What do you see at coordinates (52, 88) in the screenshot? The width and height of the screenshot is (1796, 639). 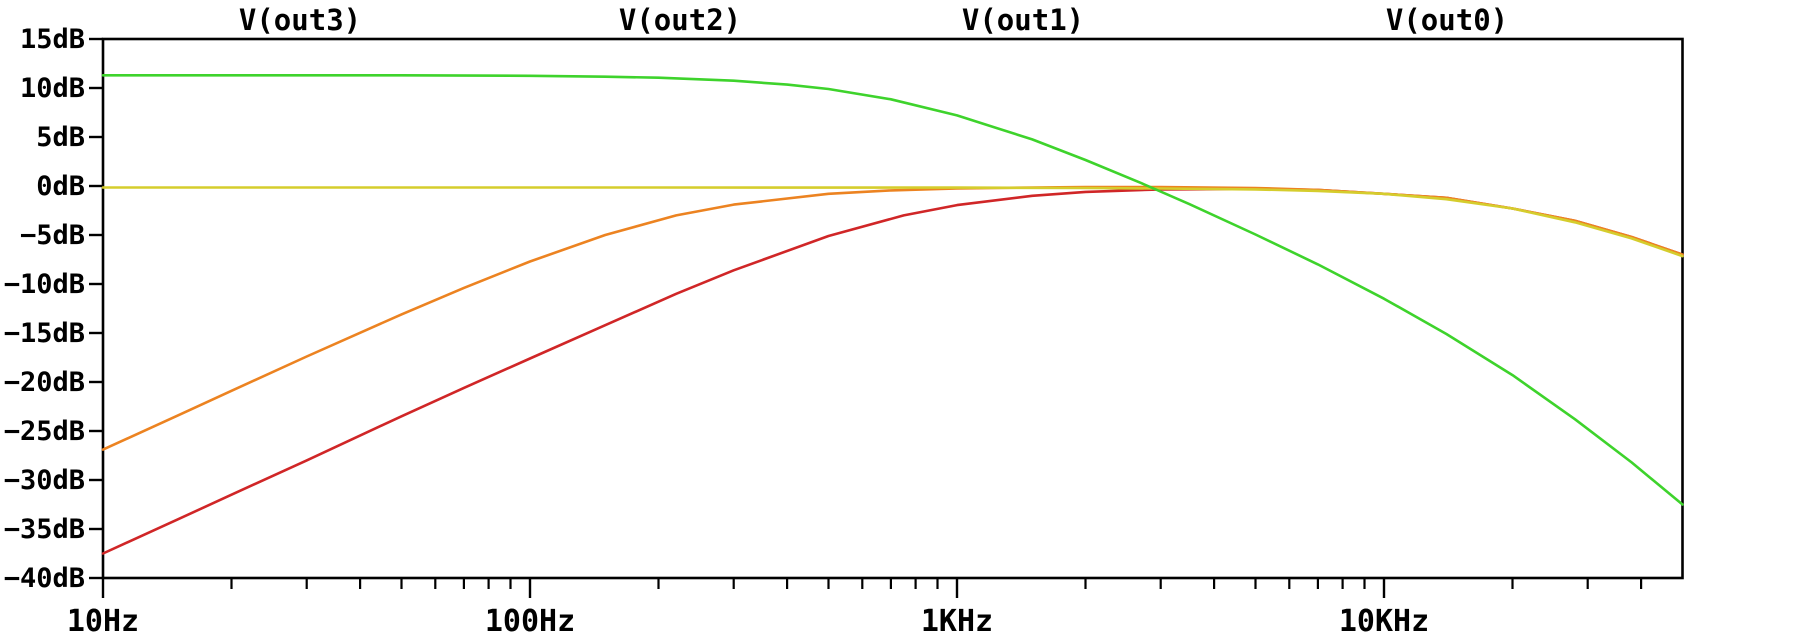 I see `y-tick-label: 10dB` at bounding box center [52, 88].